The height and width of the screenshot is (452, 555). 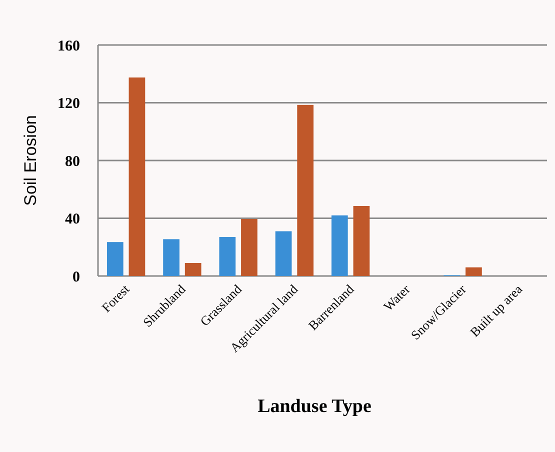 I want to click on y-tick-label: 120, so click(x=69, y=104).